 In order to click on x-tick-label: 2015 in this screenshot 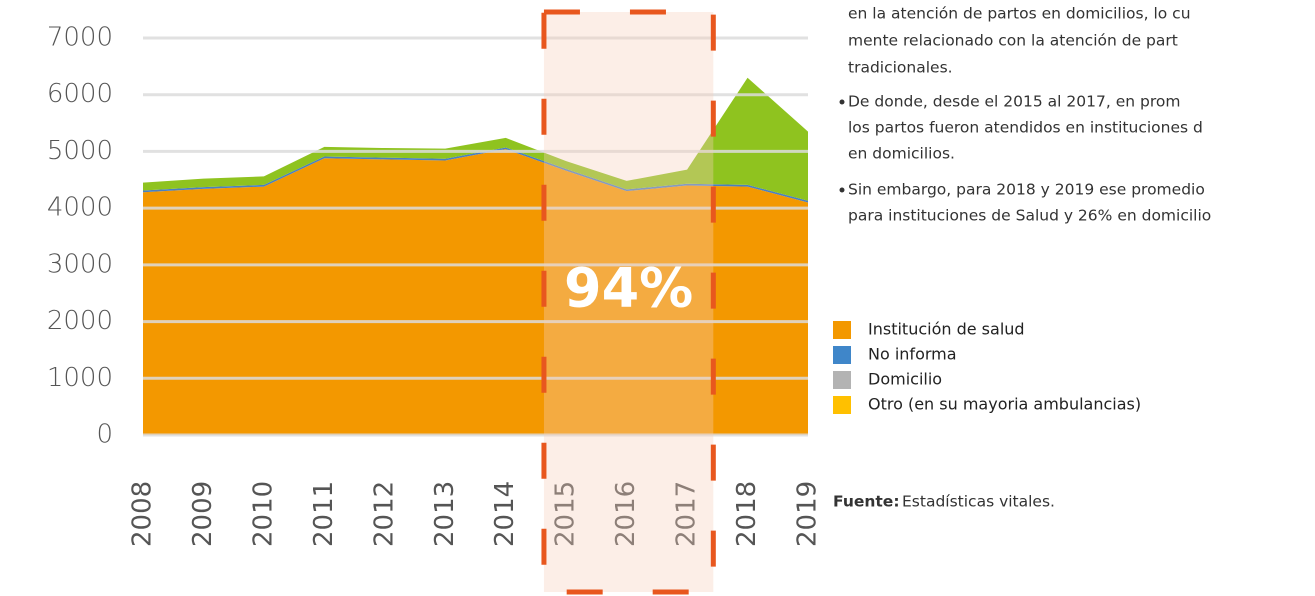, I will do `click(566, 514)`.